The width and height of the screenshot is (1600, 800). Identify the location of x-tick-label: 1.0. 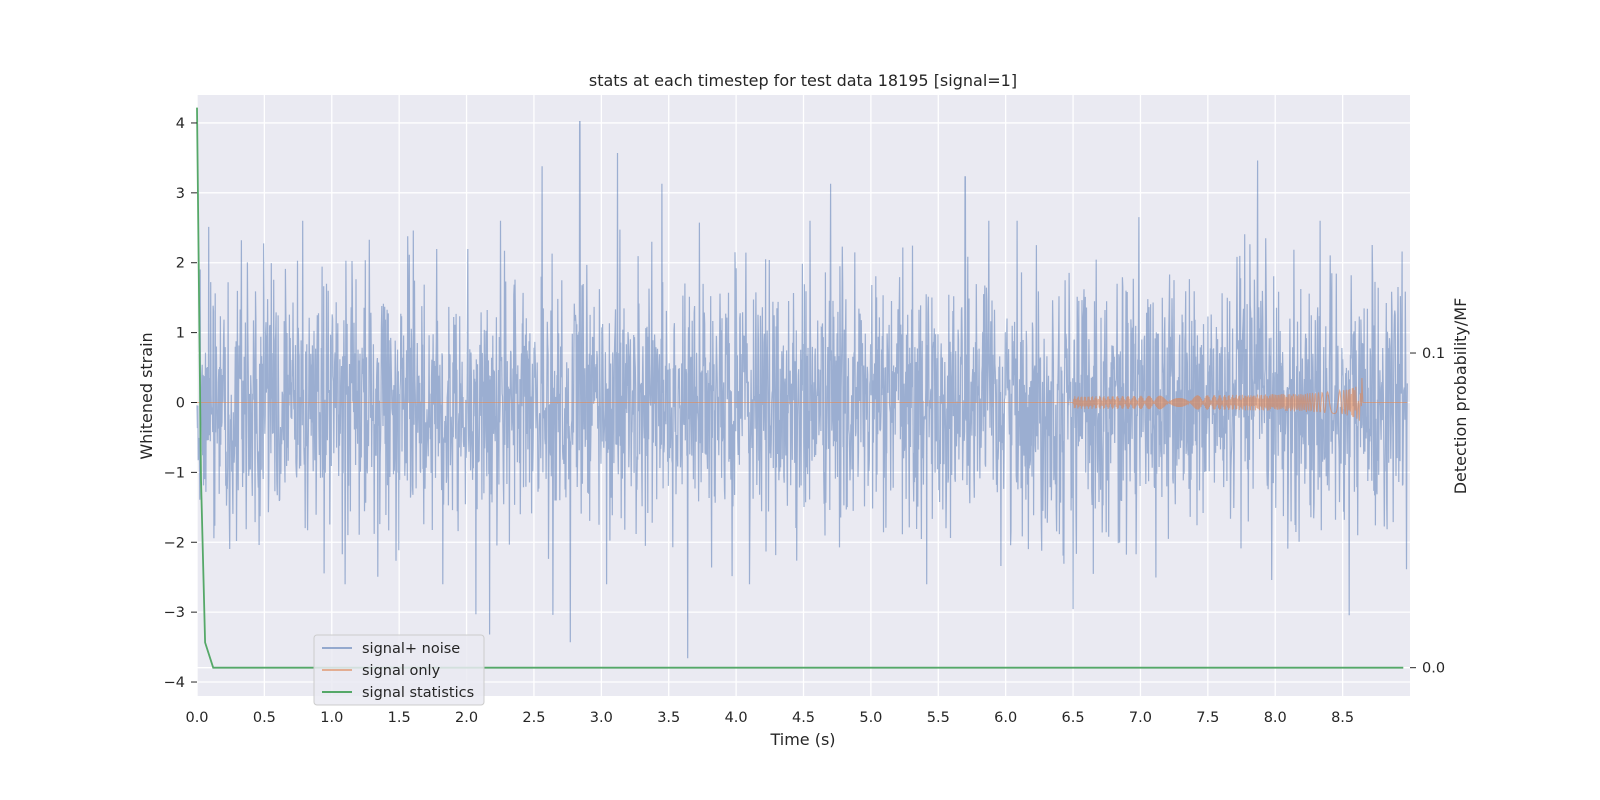
(331, 718).